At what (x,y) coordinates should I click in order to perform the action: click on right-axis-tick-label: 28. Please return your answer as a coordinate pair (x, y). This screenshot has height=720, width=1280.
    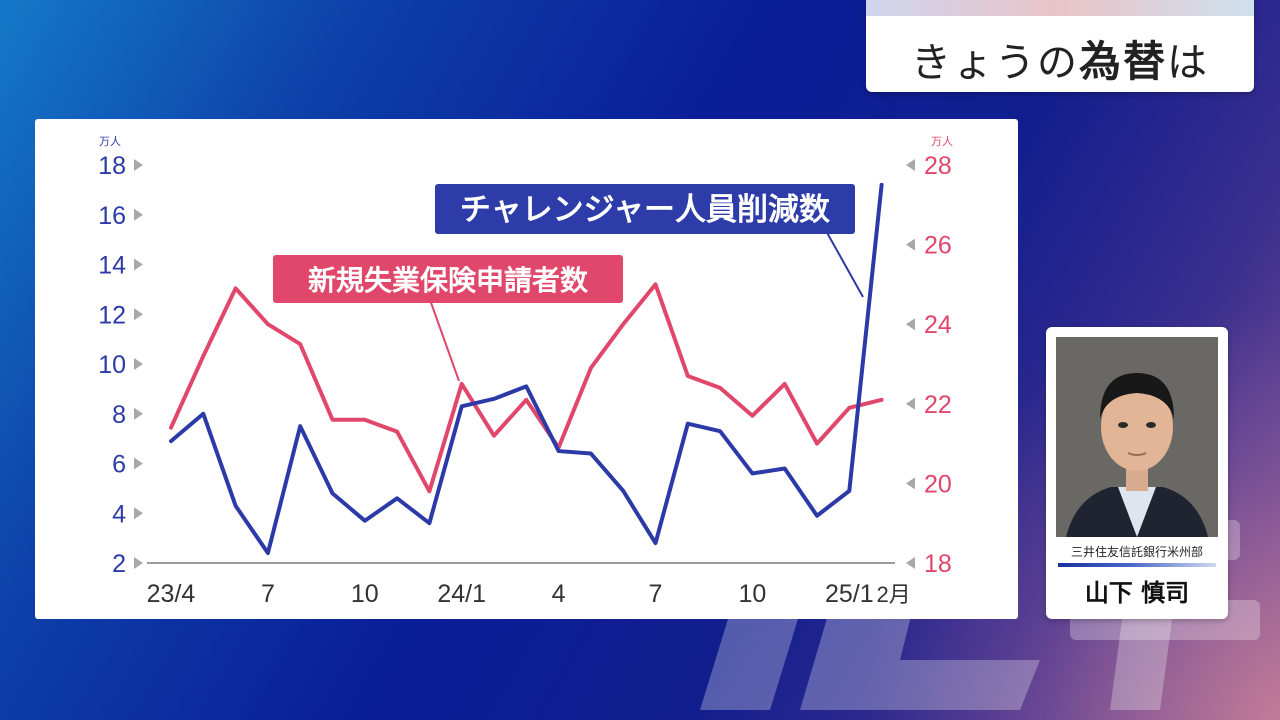
    Looking at the image, I should click on (938, 166).